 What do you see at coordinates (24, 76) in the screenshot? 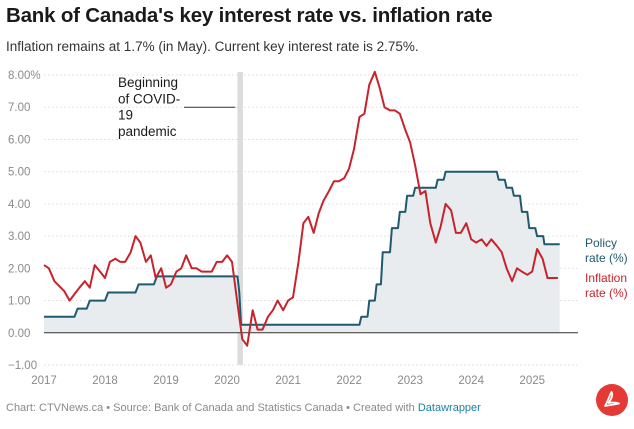
I see `y-tick-label: 8.00%` at bounding box center [24, 76].